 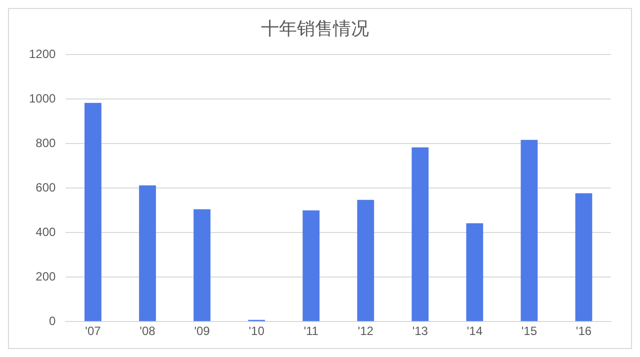 What do you see at coordinates (42, 53) in the screenshot?
I see `y-tick-label: 1200` at bounding box center [42, 53].